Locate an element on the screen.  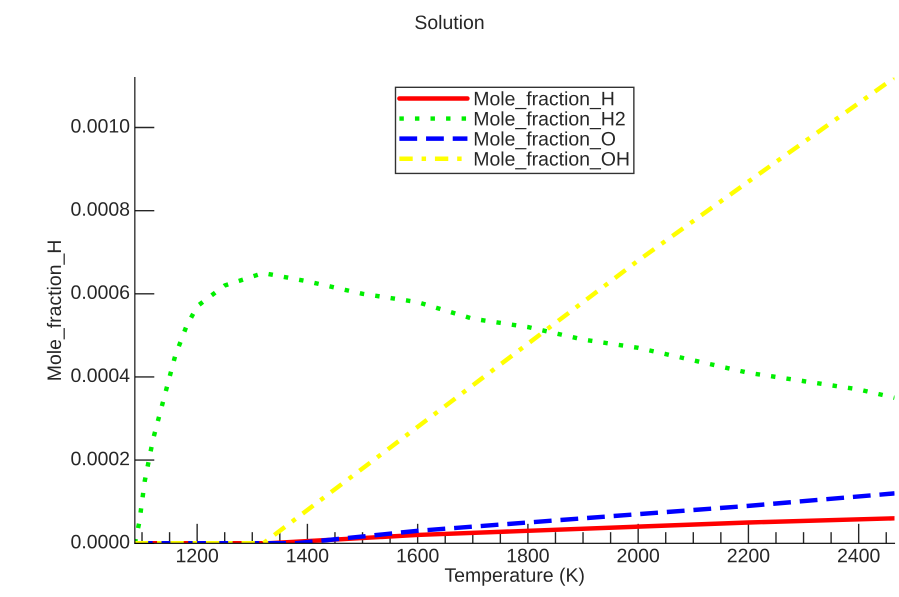
x-tick-label: 2000 is located at coordinates (639, 555).